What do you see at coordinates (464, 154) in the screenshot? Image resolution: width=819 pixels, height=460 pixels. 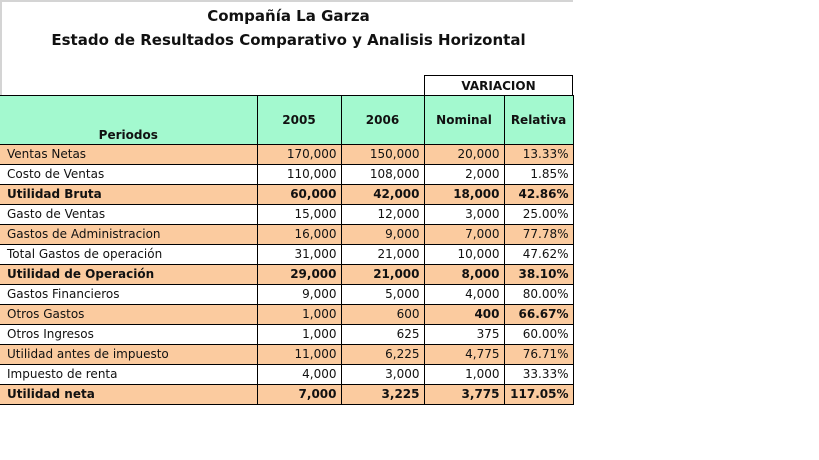 I see `cell-nominal: 20,000` at bounding box center [464, 154].